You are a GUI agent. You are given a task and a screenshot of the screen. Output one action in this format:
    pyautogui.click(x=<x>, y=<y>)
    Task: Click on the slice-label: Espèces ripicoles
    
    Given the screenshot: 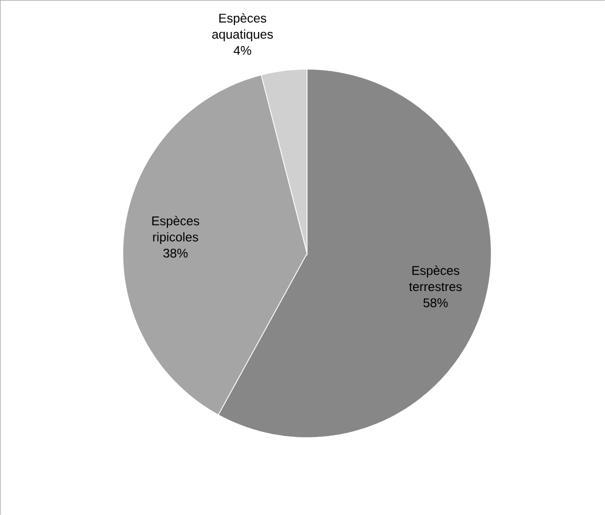 What is the action you would take?
    pyautogui.click(x=176, y=230)
    